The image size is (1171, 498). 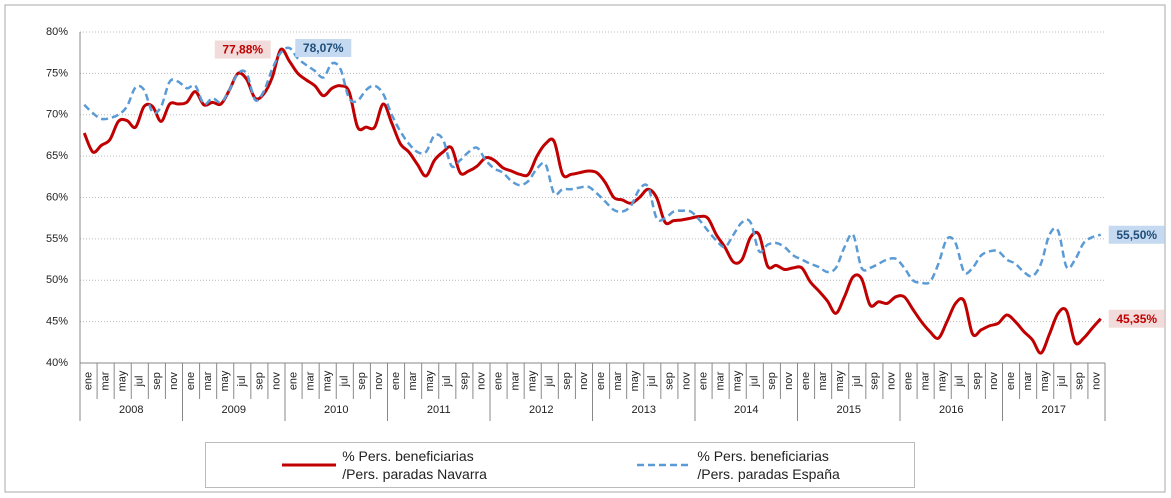 I want to click on year-label: 2010, so click(x=336, y=410).